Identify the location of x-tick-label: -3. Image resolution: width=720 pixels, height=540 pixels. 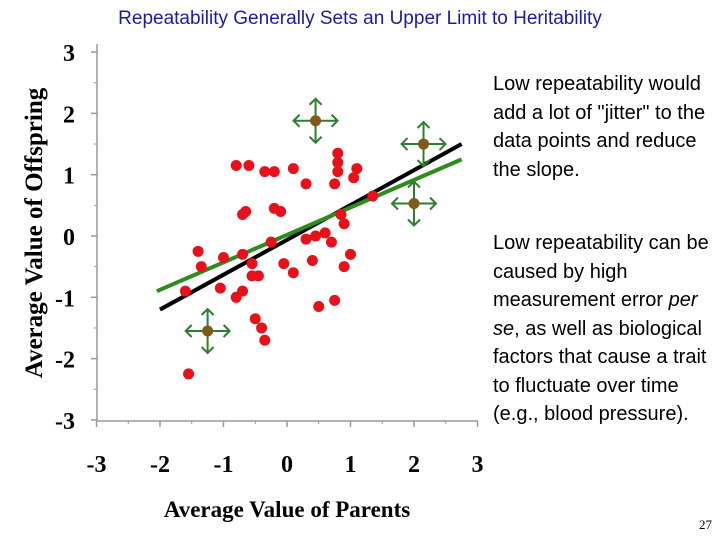
(97, 465).